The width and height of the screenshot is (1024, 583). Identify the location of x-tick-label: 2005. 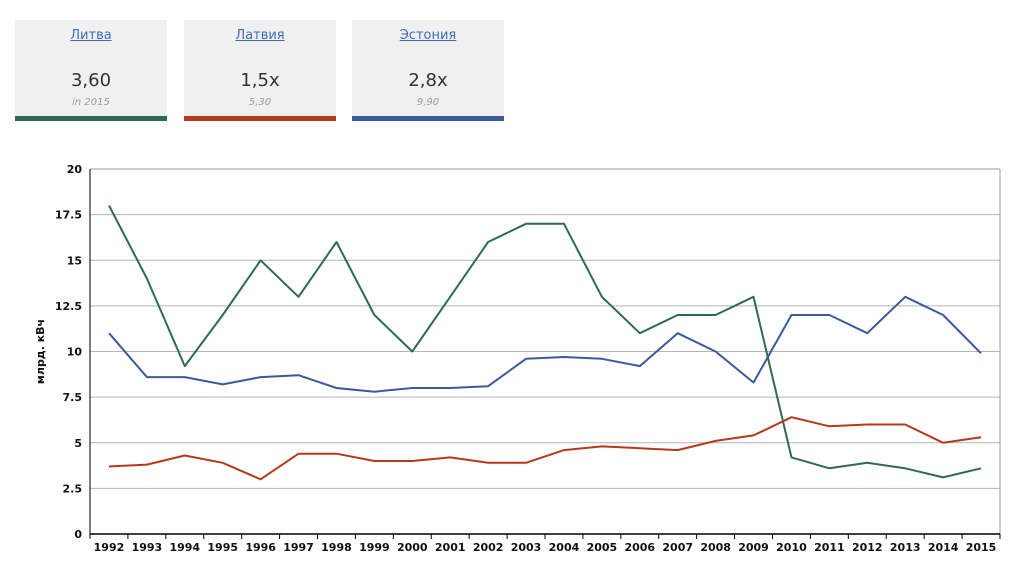
(602, 547).